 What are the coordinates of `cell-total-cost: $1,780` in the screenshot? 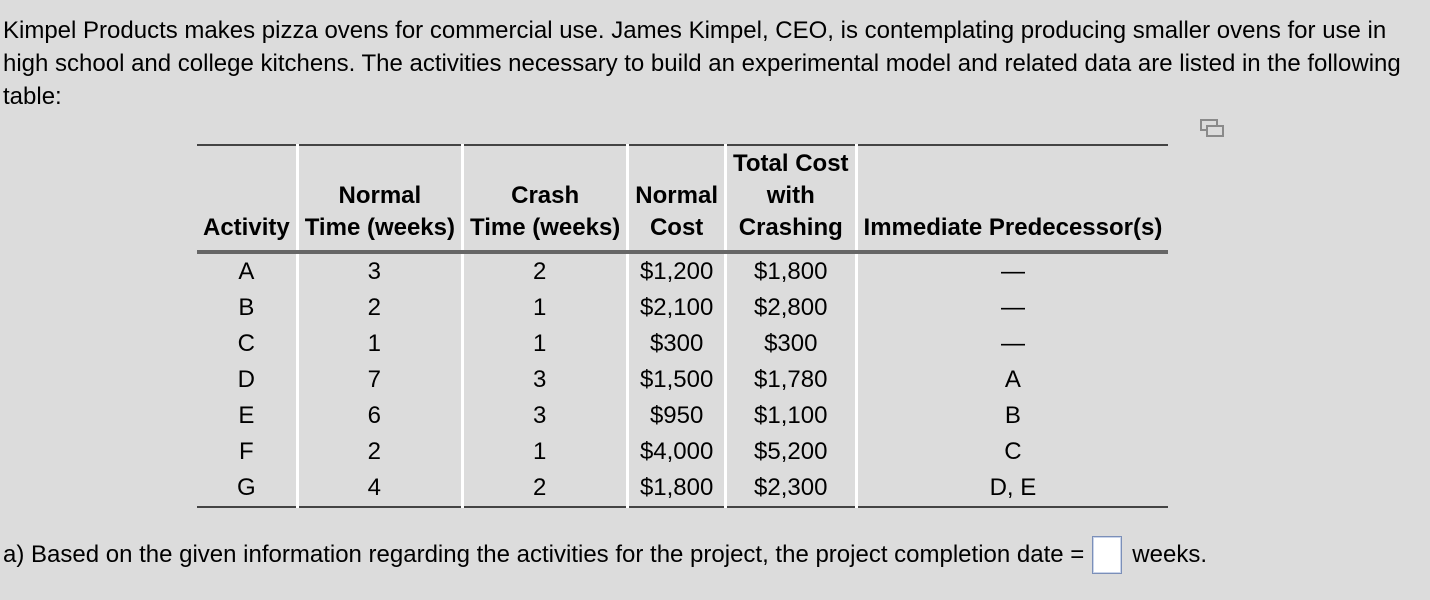 It's located at (790, 380).